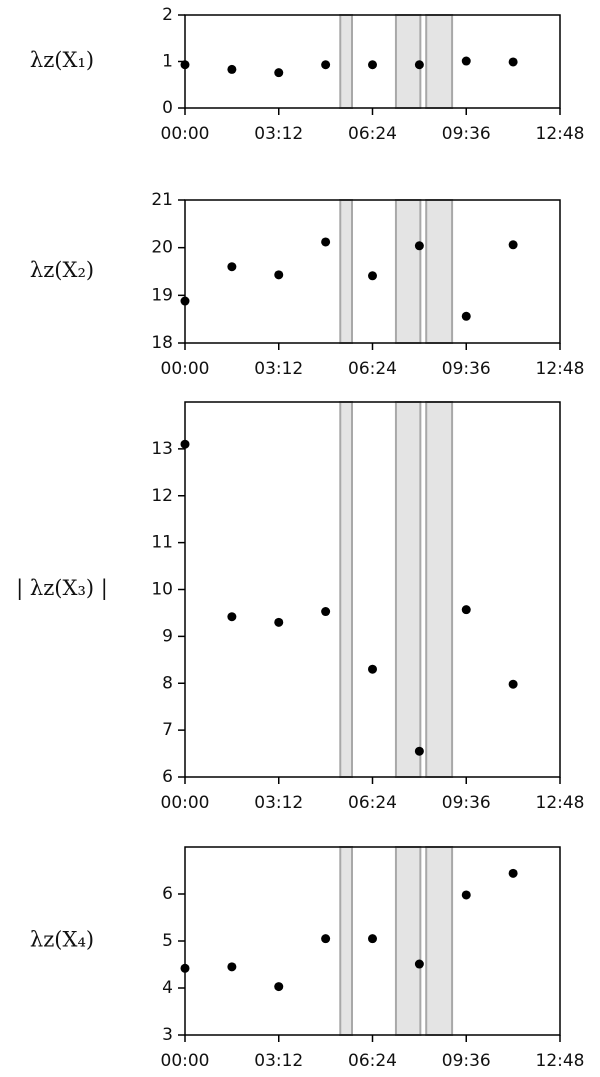 The width and height of the screenshot is (600, 1077). I want to click on y-tick-label: 19, so click(162, 295).